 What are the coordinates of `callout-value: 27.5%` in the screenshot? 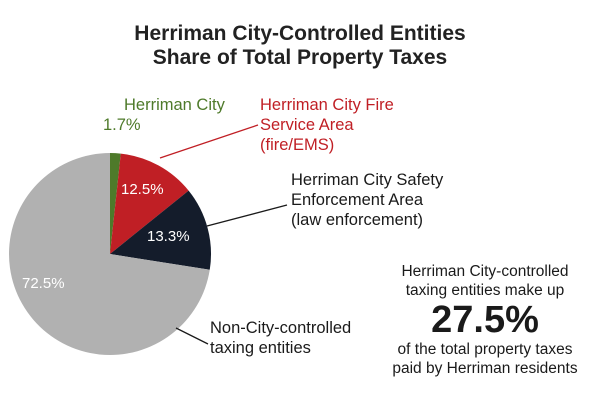 It's located at (485, 320).